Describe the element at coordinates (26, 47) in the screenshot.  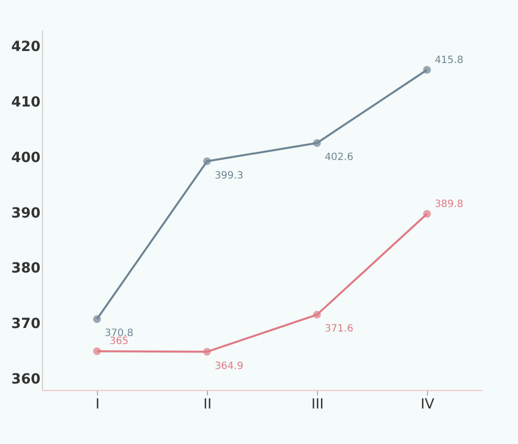
I see `y-tick-label: 420` at that location.